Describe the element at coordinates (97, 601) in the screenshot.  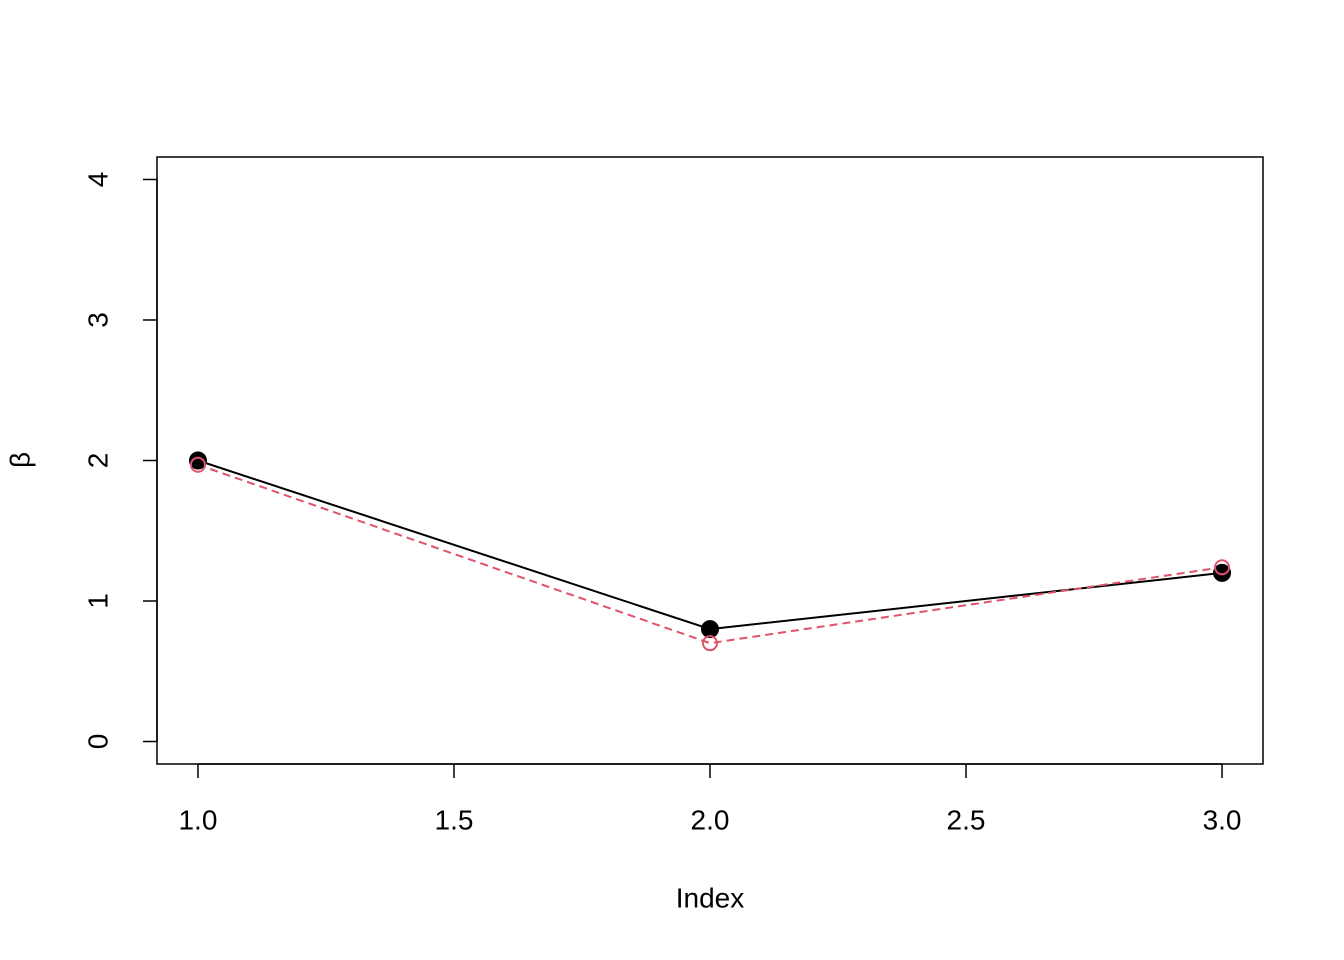
I see `y-tick-label: 1` at that location.